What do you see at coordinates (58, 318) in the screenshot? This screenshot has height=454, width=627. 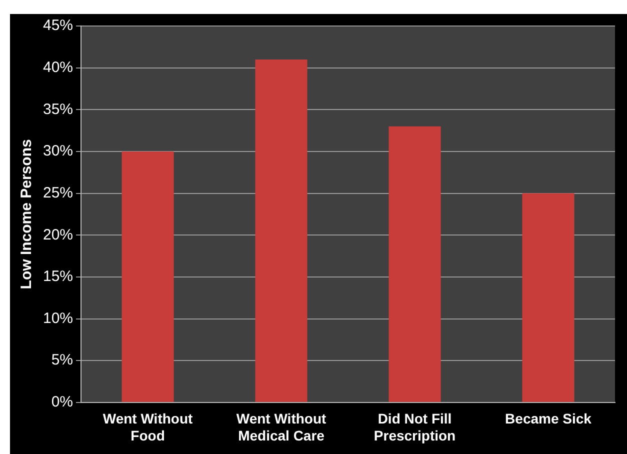 I see `y-tick-label: 10%` at bounding box center [58, 318].